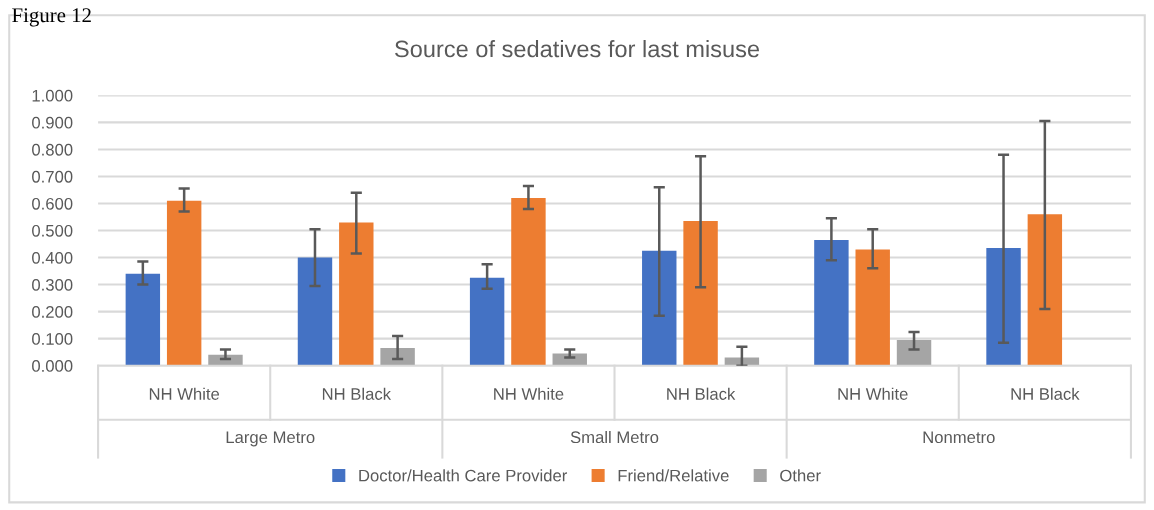 The height and width of the screenshot is (510, 1154). I want to click on legend-label: Other, so click(800, 475).